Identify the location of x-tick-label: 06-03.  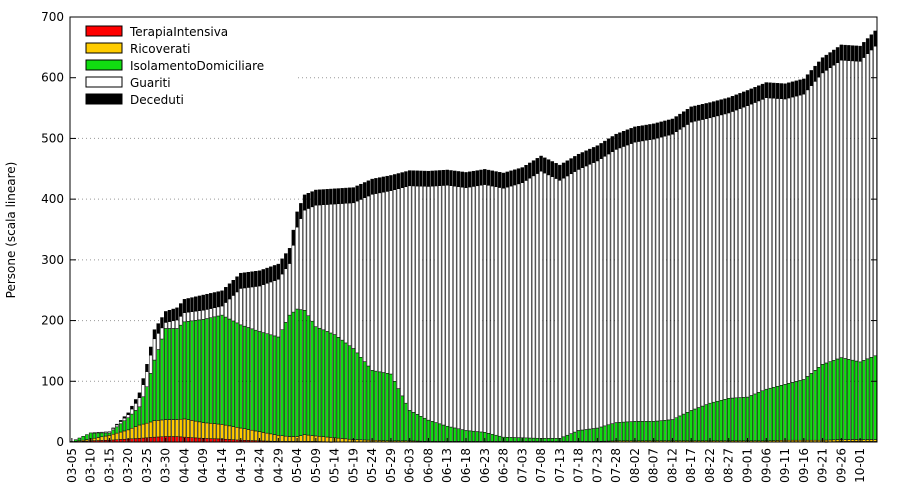
(410, 465).